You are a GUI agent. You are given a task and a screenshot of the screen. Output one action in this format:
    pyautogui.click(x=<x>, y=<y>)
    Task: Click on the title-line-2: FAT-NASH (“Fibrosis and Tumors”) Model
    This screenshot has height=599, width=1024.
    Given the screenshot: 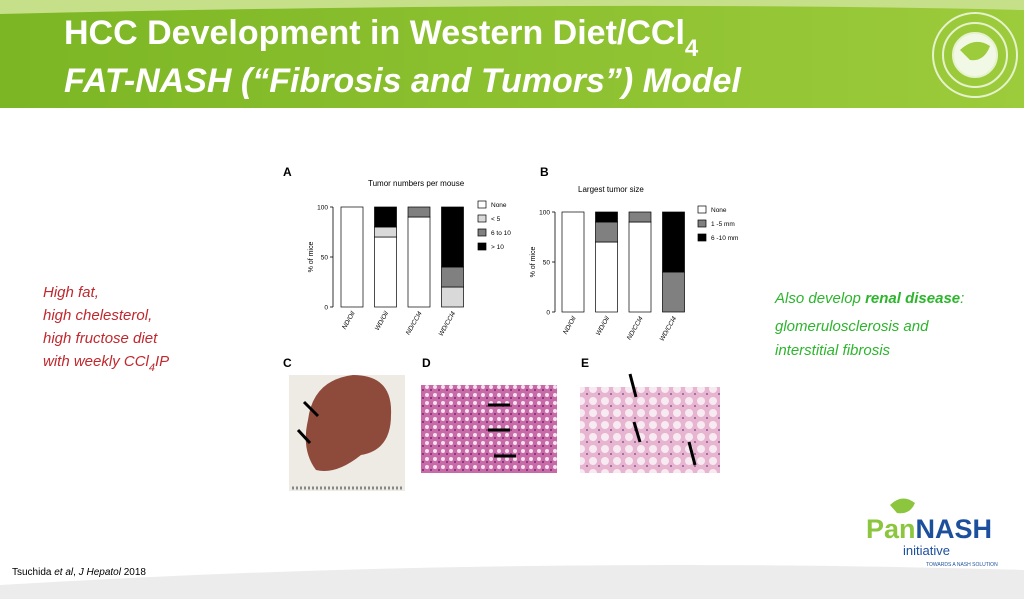 What is the action you would take?
    pyautogui.click(x=403, y=81)
    